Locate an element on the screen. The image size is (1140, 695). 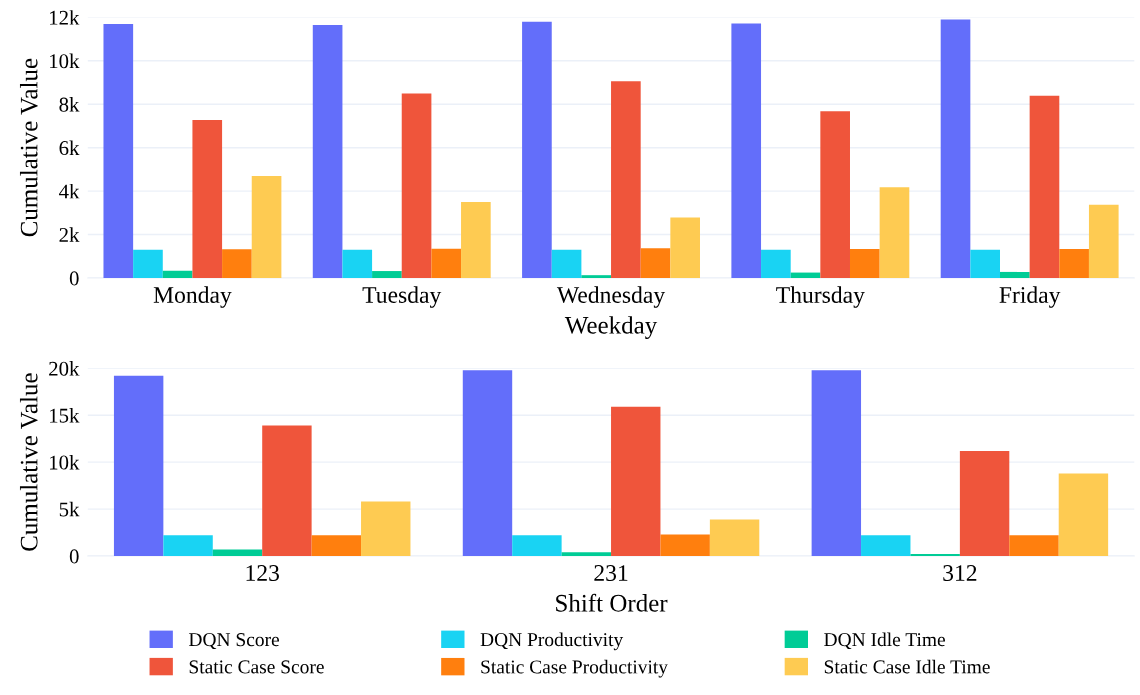
y-tick-label: 2k is located at coordinates (69, 234).